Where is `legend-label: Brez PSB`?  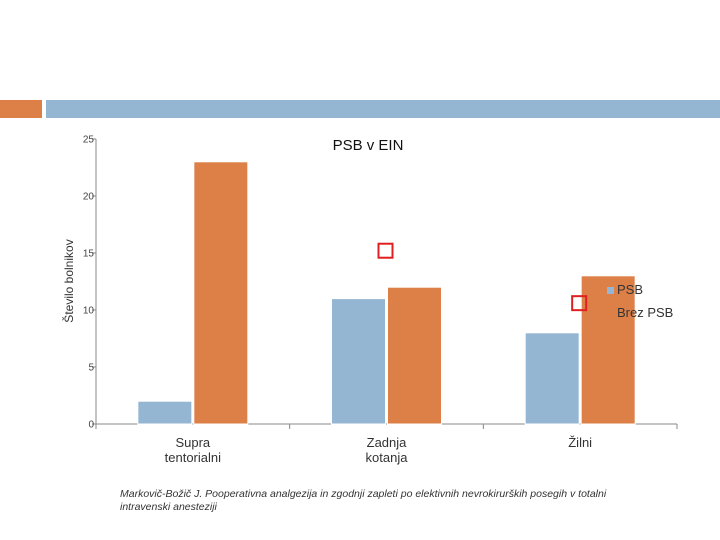 legend-label: Brez PSB is located at coordinates (645, 312).